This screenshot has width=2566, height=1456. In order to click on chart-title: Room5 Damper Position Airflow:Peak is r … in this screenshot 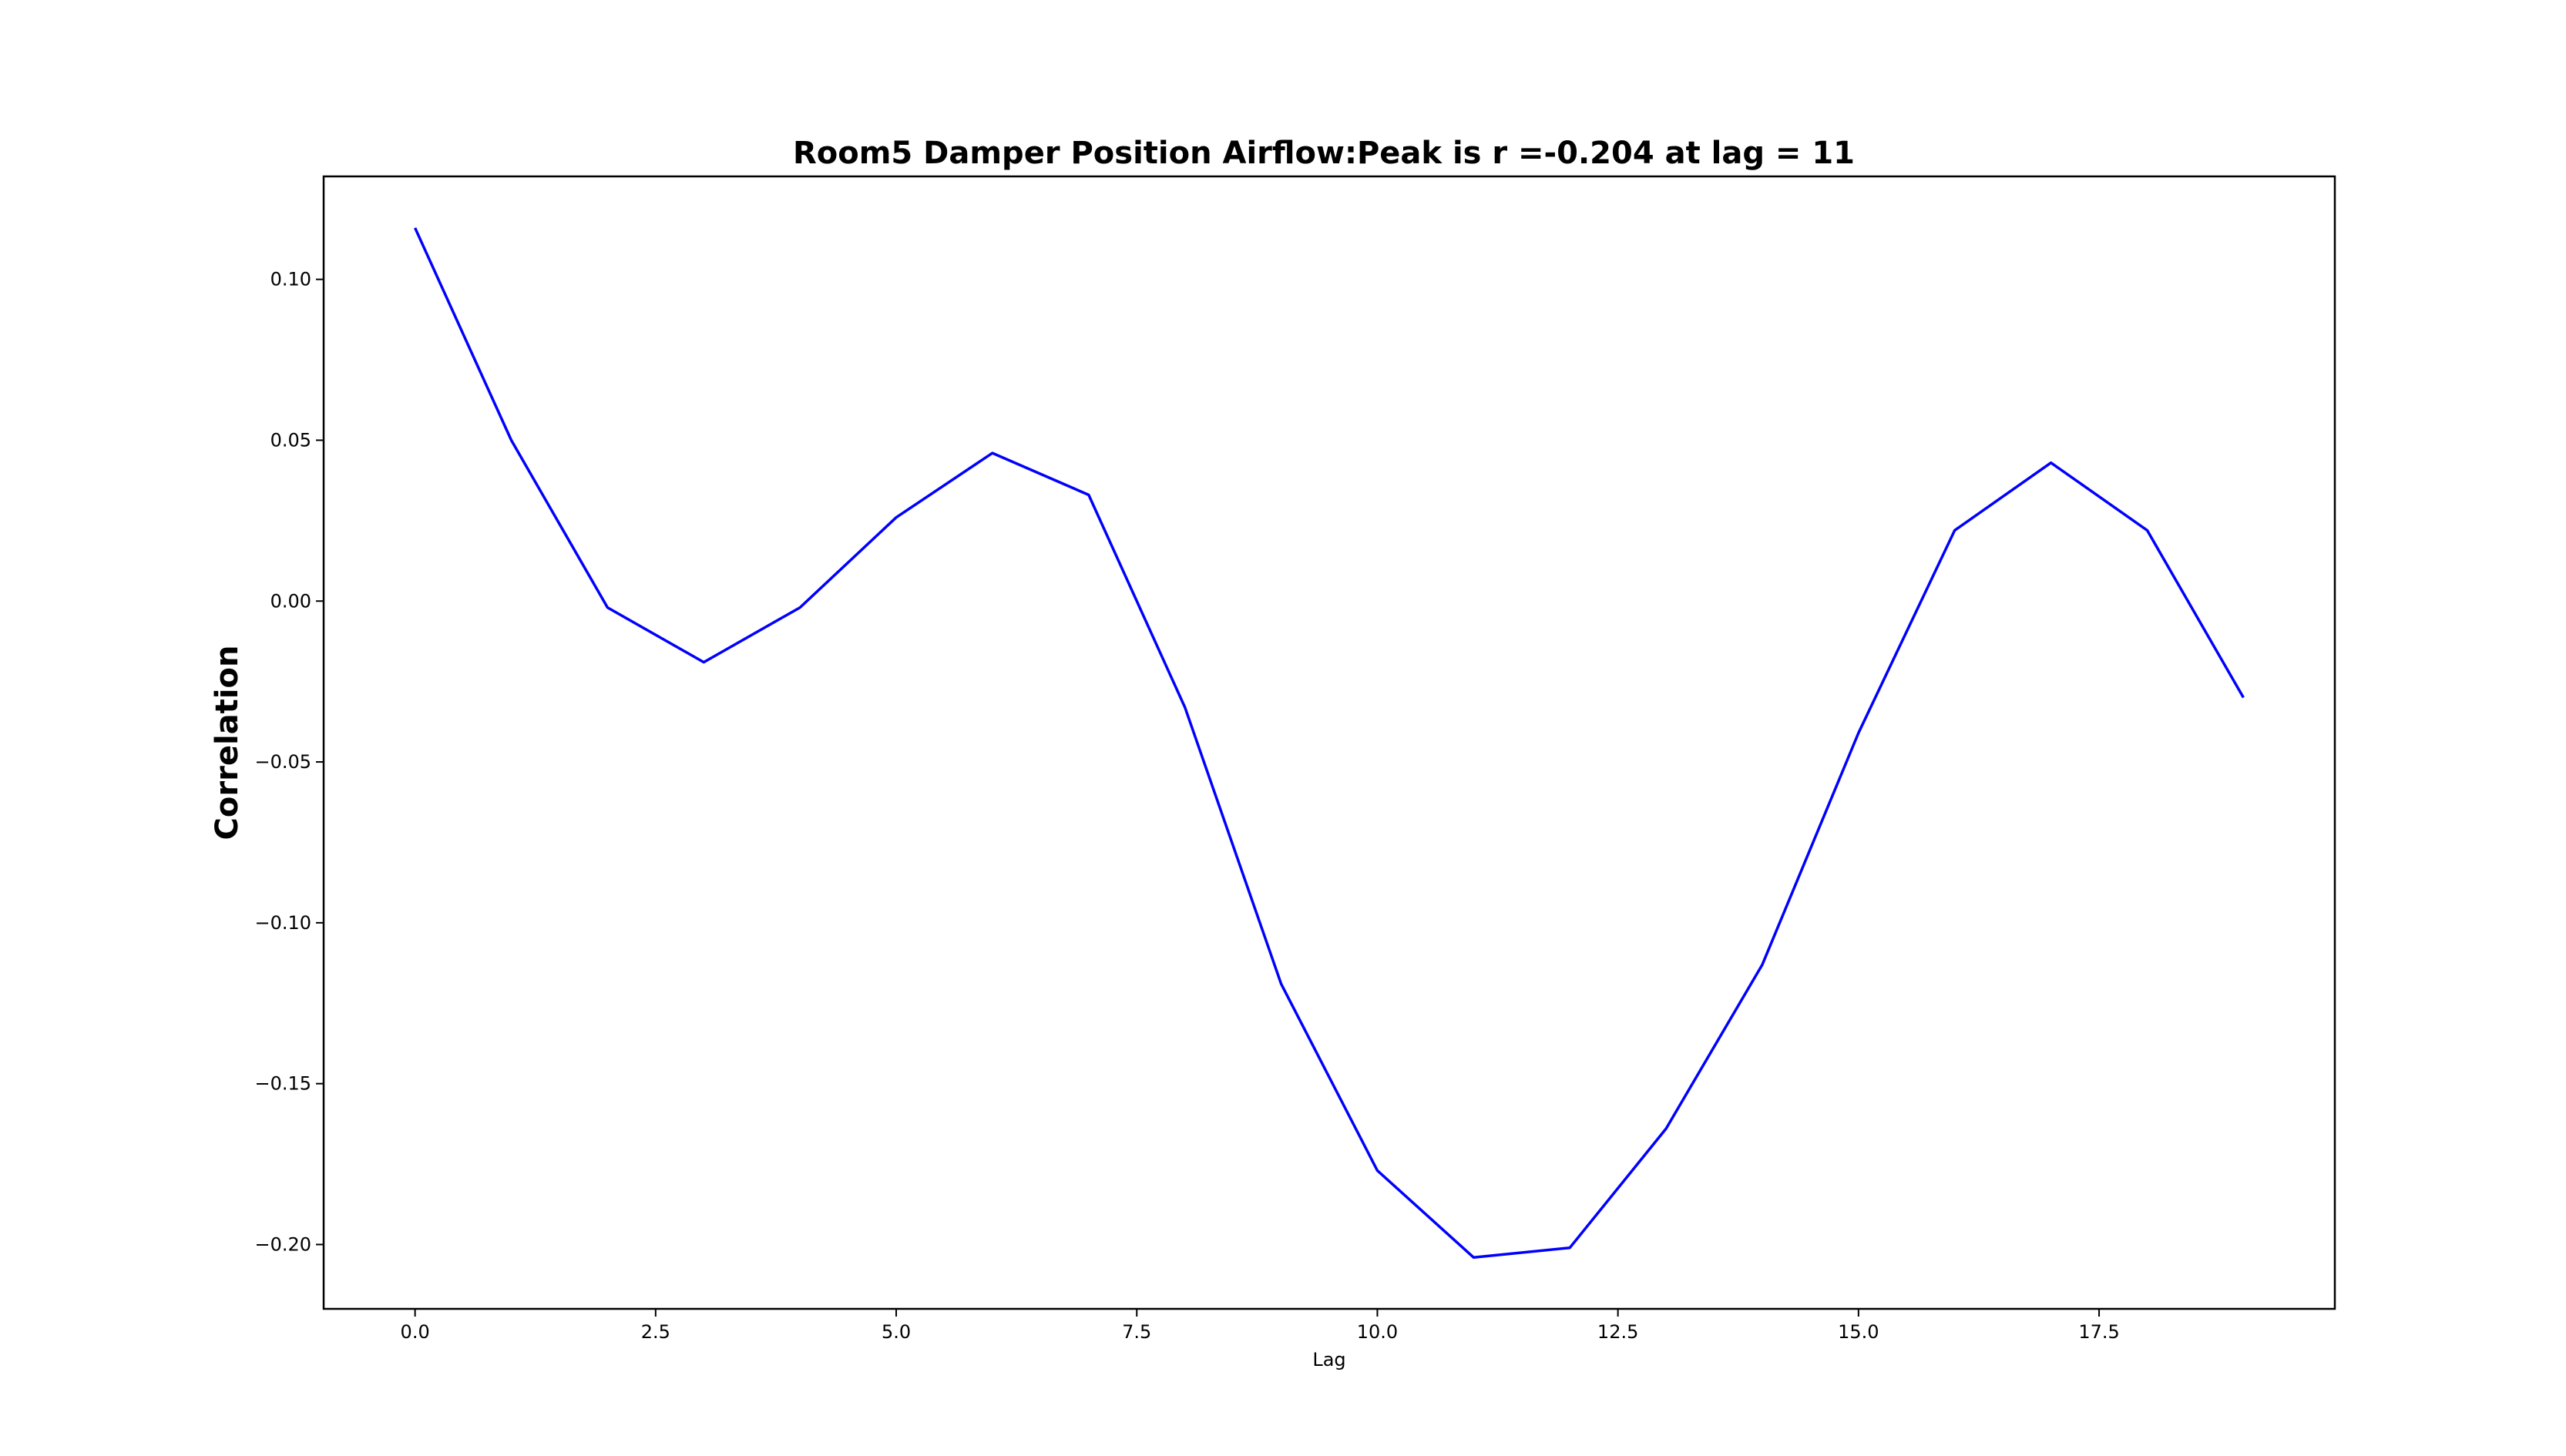, I will do `click(1324, 153)`.